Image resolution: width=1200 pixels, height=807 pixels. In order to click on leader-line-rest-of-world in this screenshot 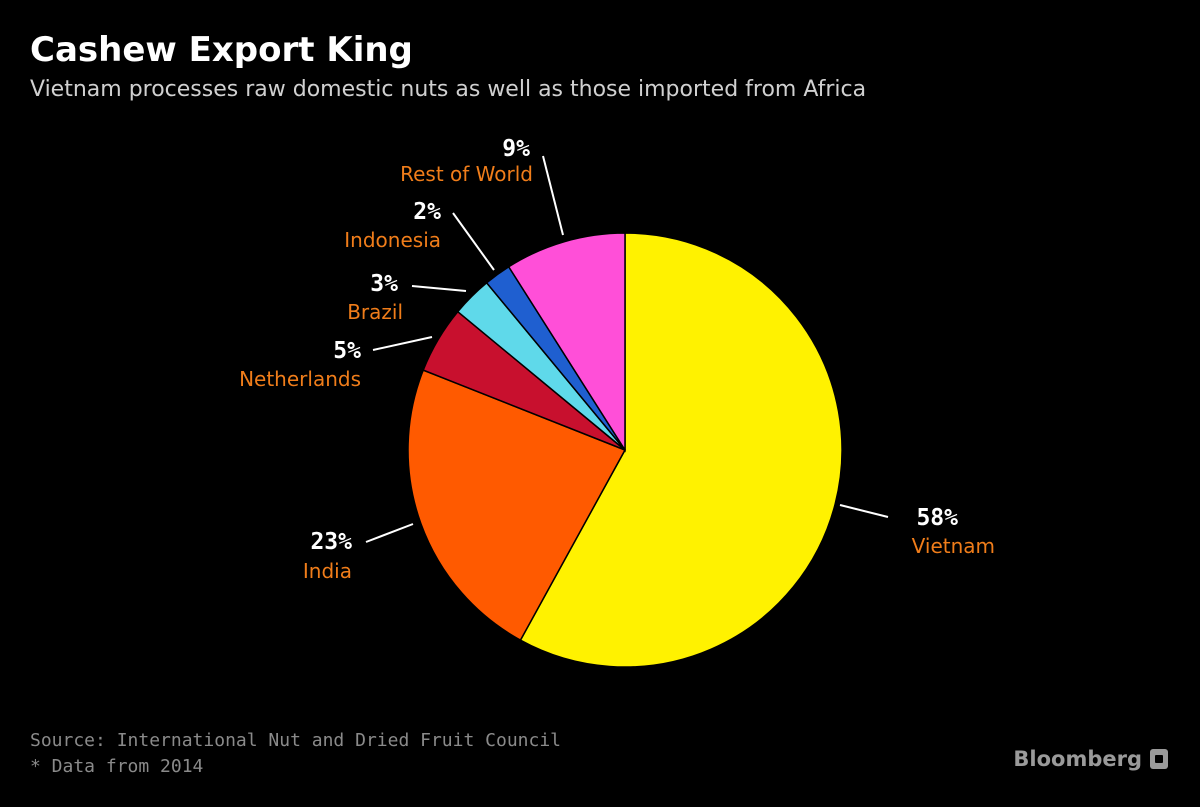, I will do `click(553, 195)`.